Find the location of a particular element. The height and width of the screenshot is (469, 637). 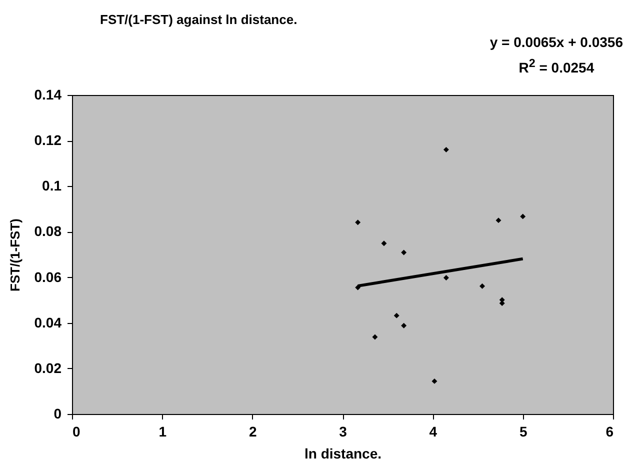

y-axis-title: FST/(1-FST) is located at coordinates (14, 255).